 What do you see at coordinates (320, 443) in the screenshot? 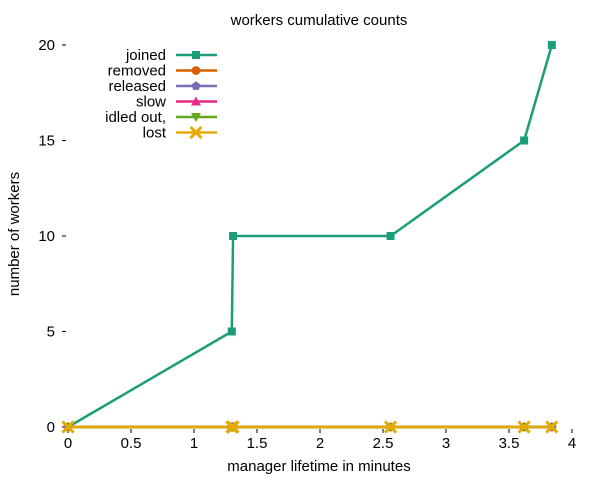
I see `x-tick-label: 2` at bounding box center [320, 443].